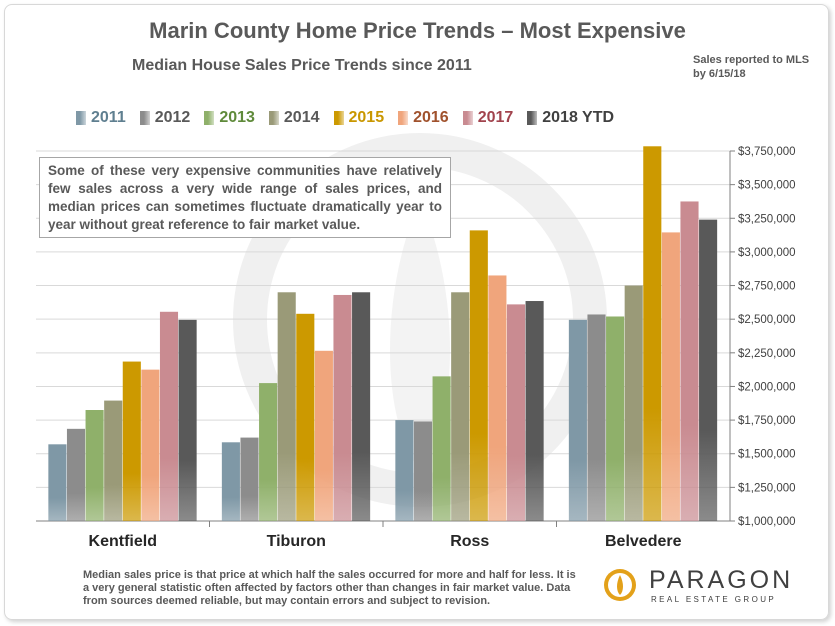 This screenshot has height=626, width=835. Describe the element at coordinates (286, 406) in the screenshot. I see `bar-tiburon-2014` at that location.